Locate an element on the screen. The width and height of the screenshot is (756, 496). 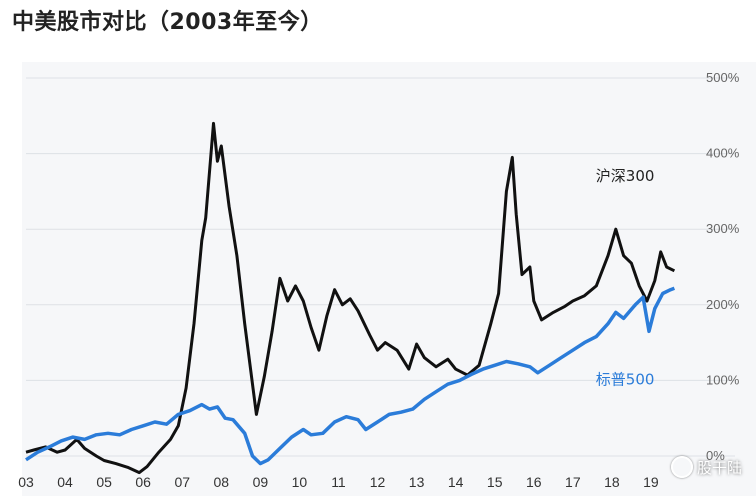
x-tick-label: 10 is located at coordinates (300, 482).